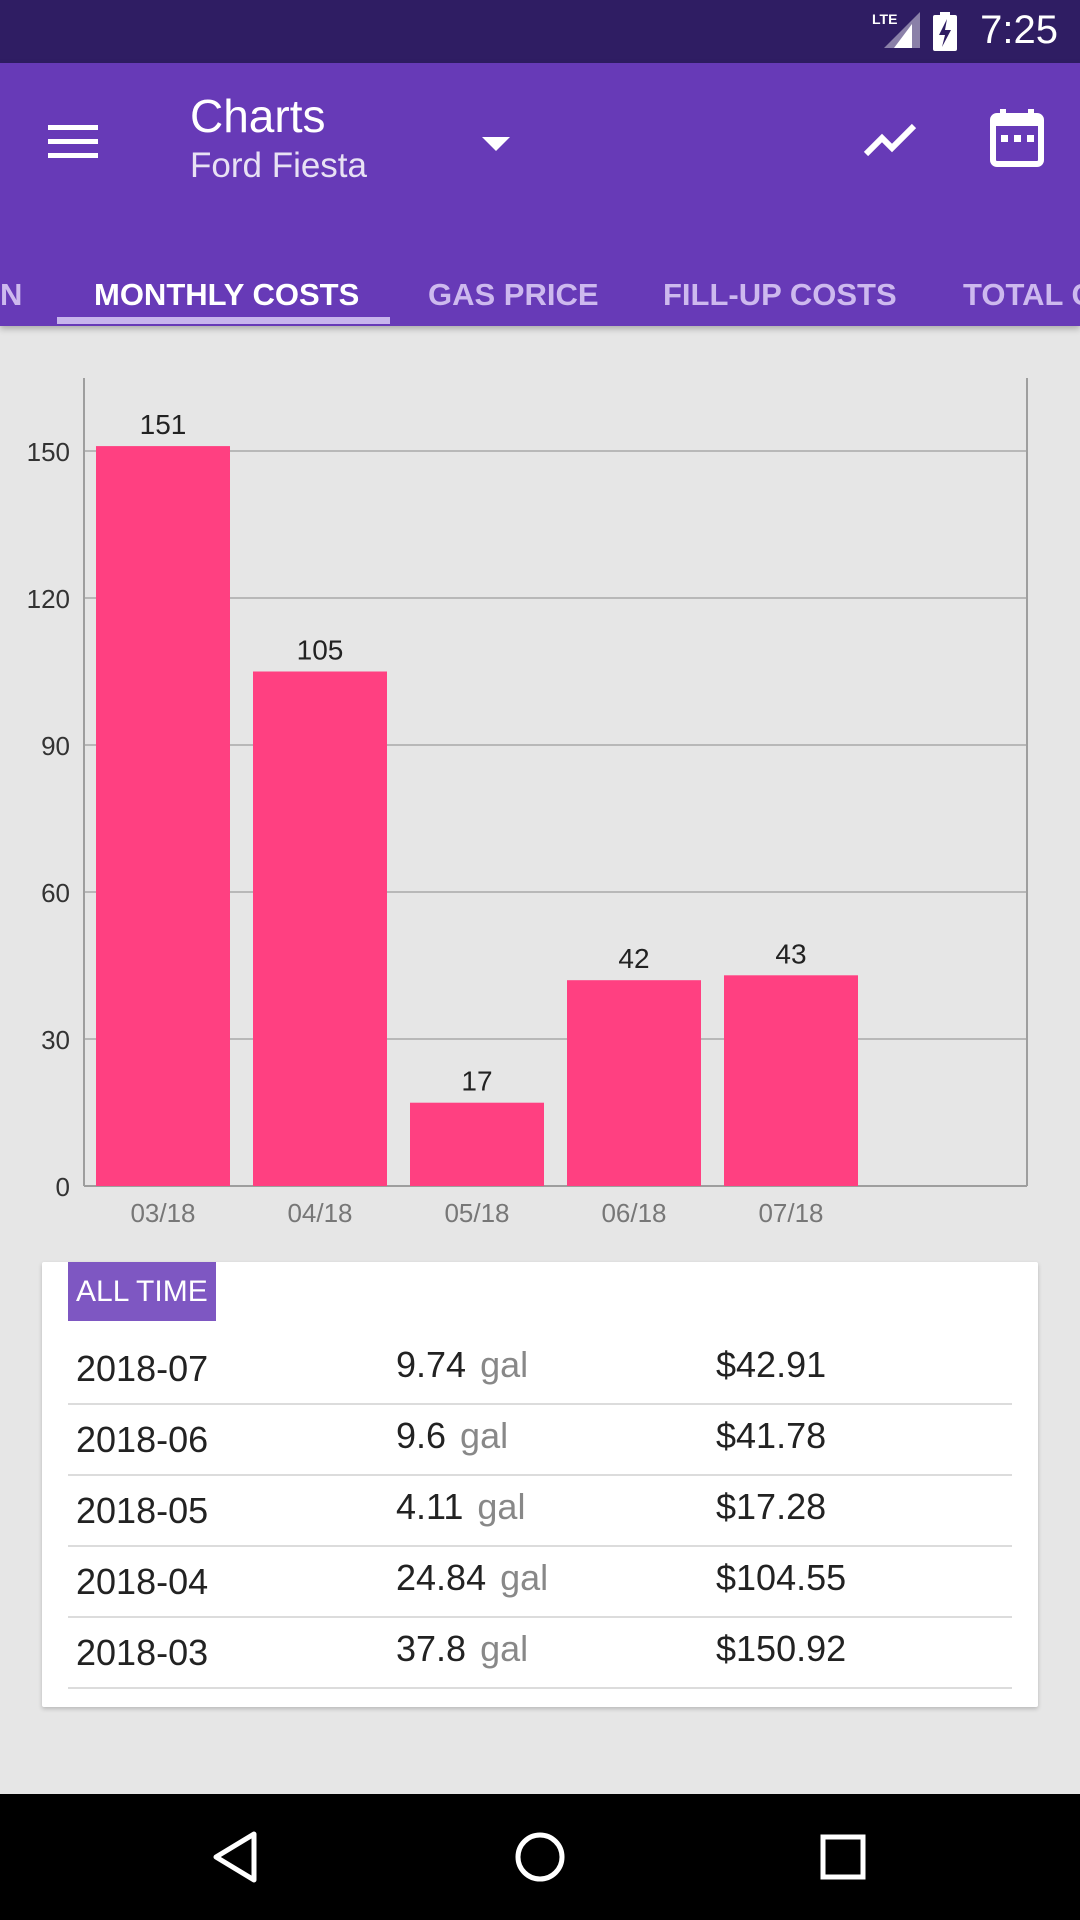 The height and width of the screenshot is (1920, 1080). I want to click on data-label: 43, so click(790, 953).